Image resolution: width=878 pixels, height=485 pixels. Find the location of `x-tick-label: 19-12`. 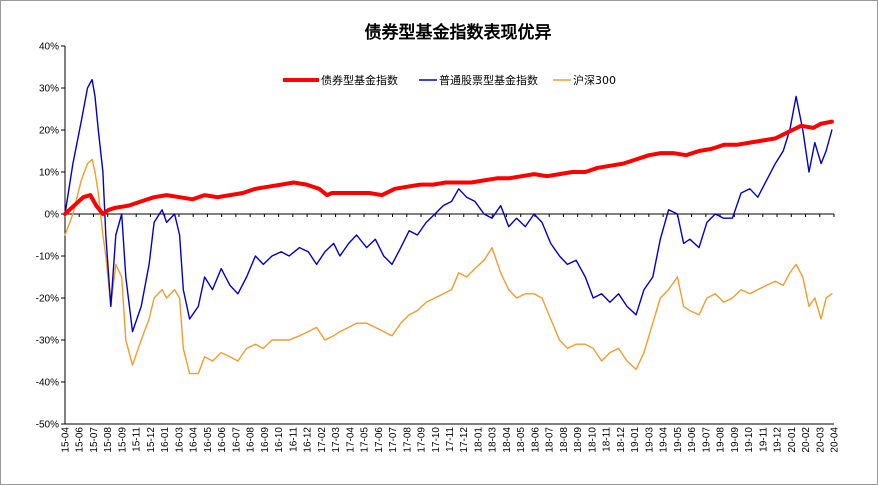

x-tick-label: 19-12 is located at coordinates (778, 440).